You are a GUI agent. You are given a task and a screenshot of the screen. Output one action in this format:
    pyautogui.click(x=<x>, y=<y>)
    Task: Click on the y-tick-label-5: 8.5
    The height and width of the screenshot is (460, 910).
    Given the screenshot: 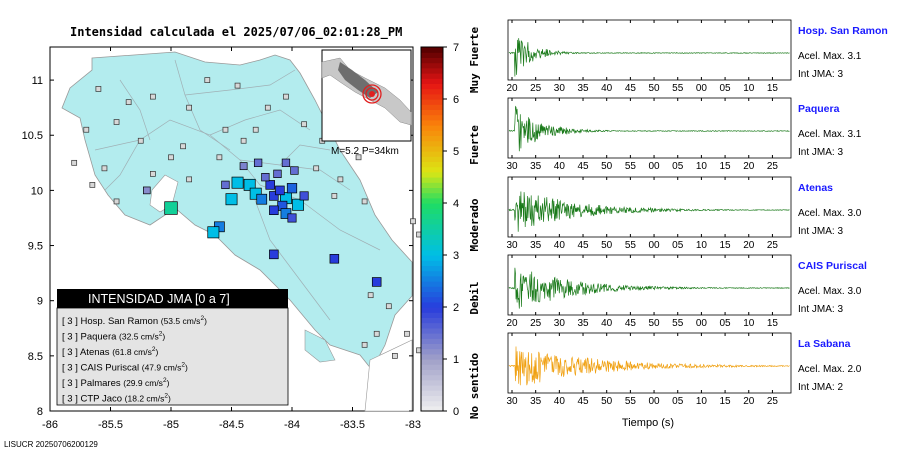 What is the action you would take?
    pyautogui.click(x=35, y=357)
    